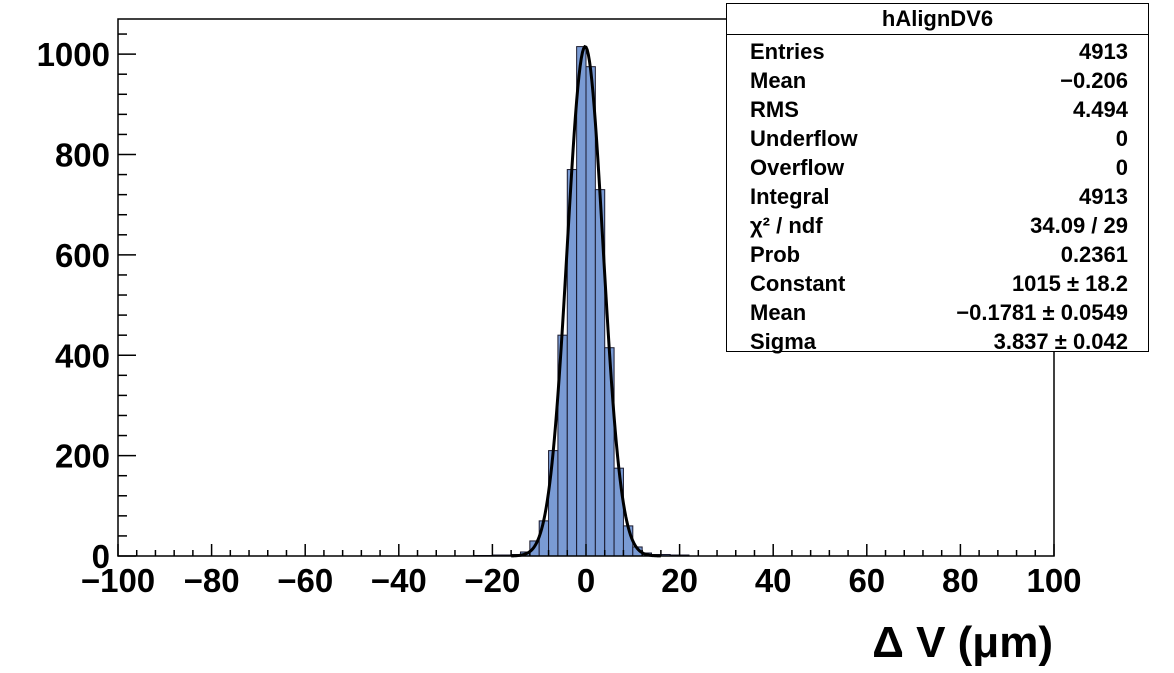 This screenshot has width=1174, height=673. I want to click on x-tick-label: 80, so click(960, 580).